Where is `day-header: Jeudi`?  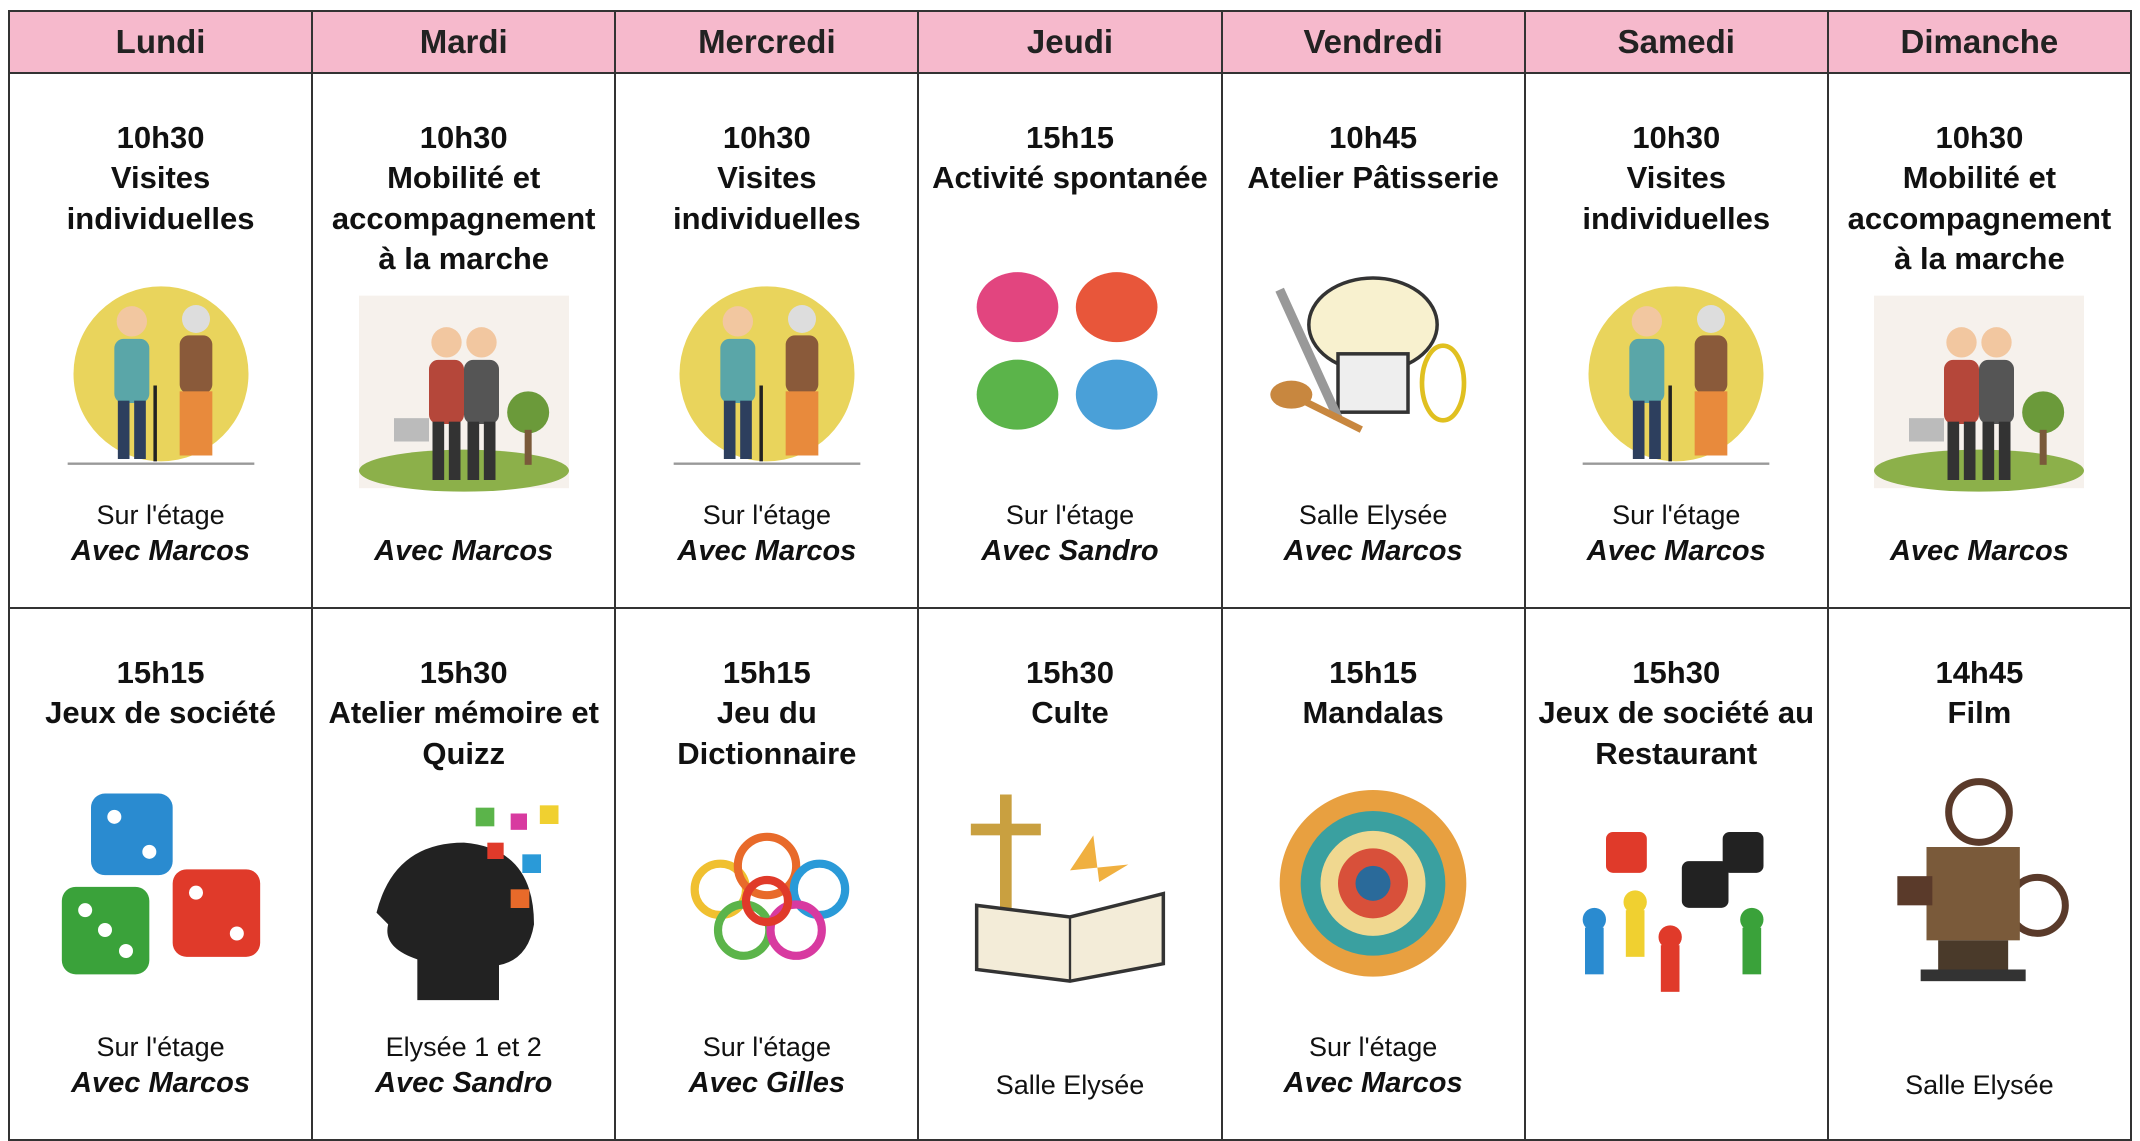
day-header: Jeudi is located at coordinates (1071, 42).